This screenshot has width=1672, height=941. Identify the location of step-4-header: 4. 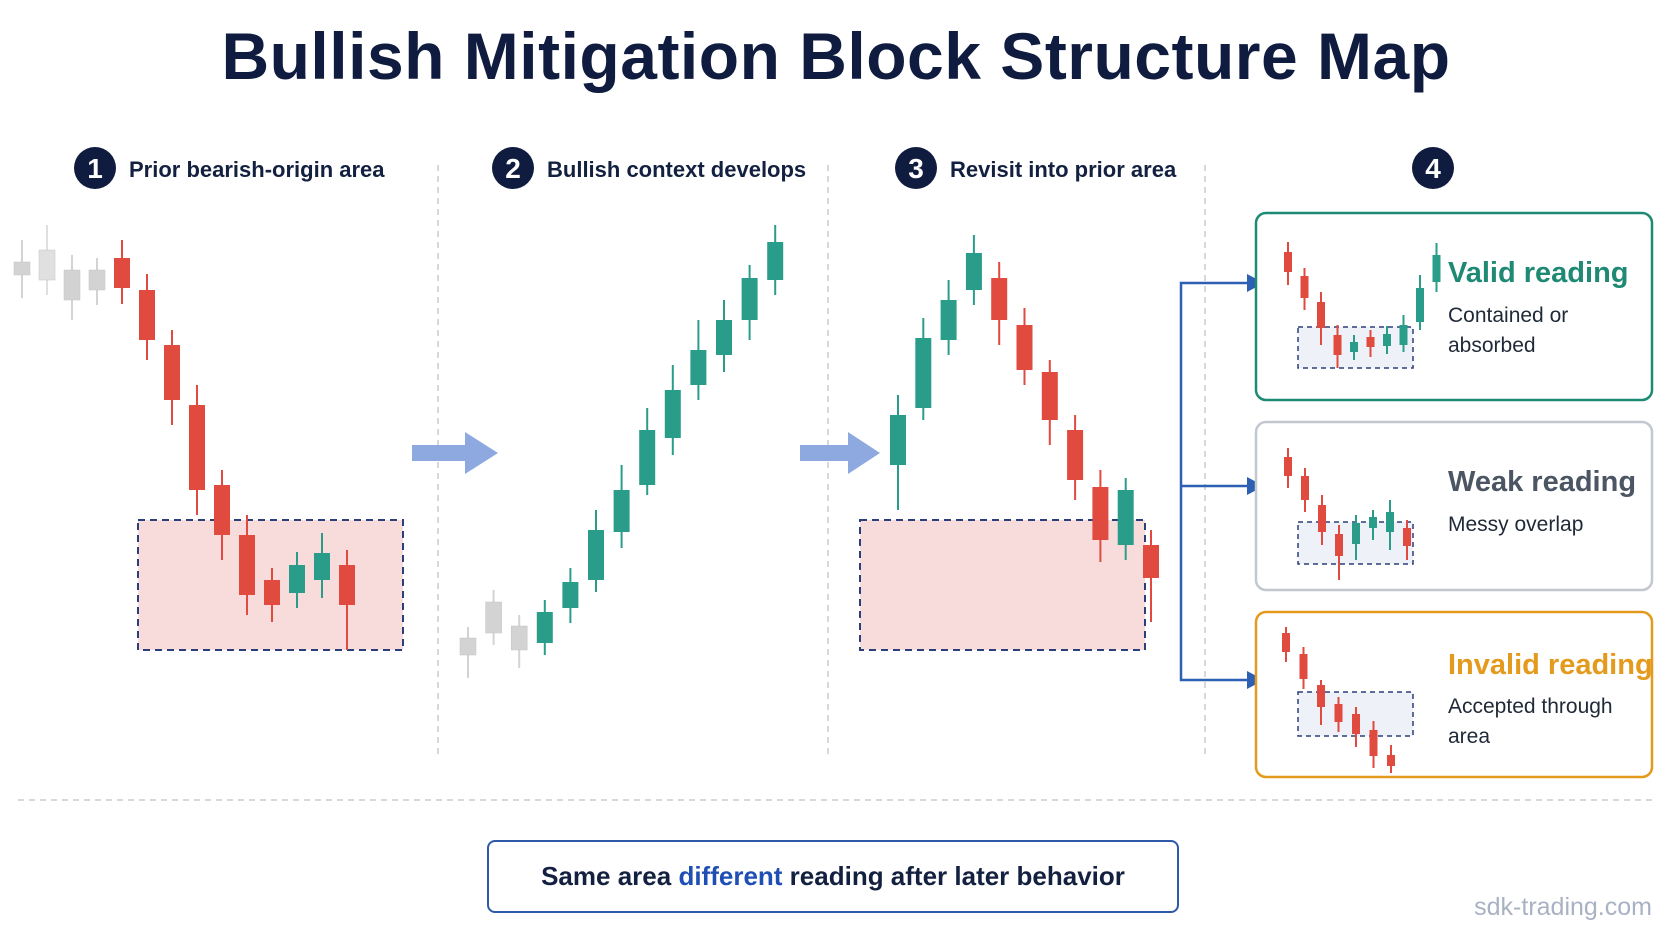
(1433, 168).